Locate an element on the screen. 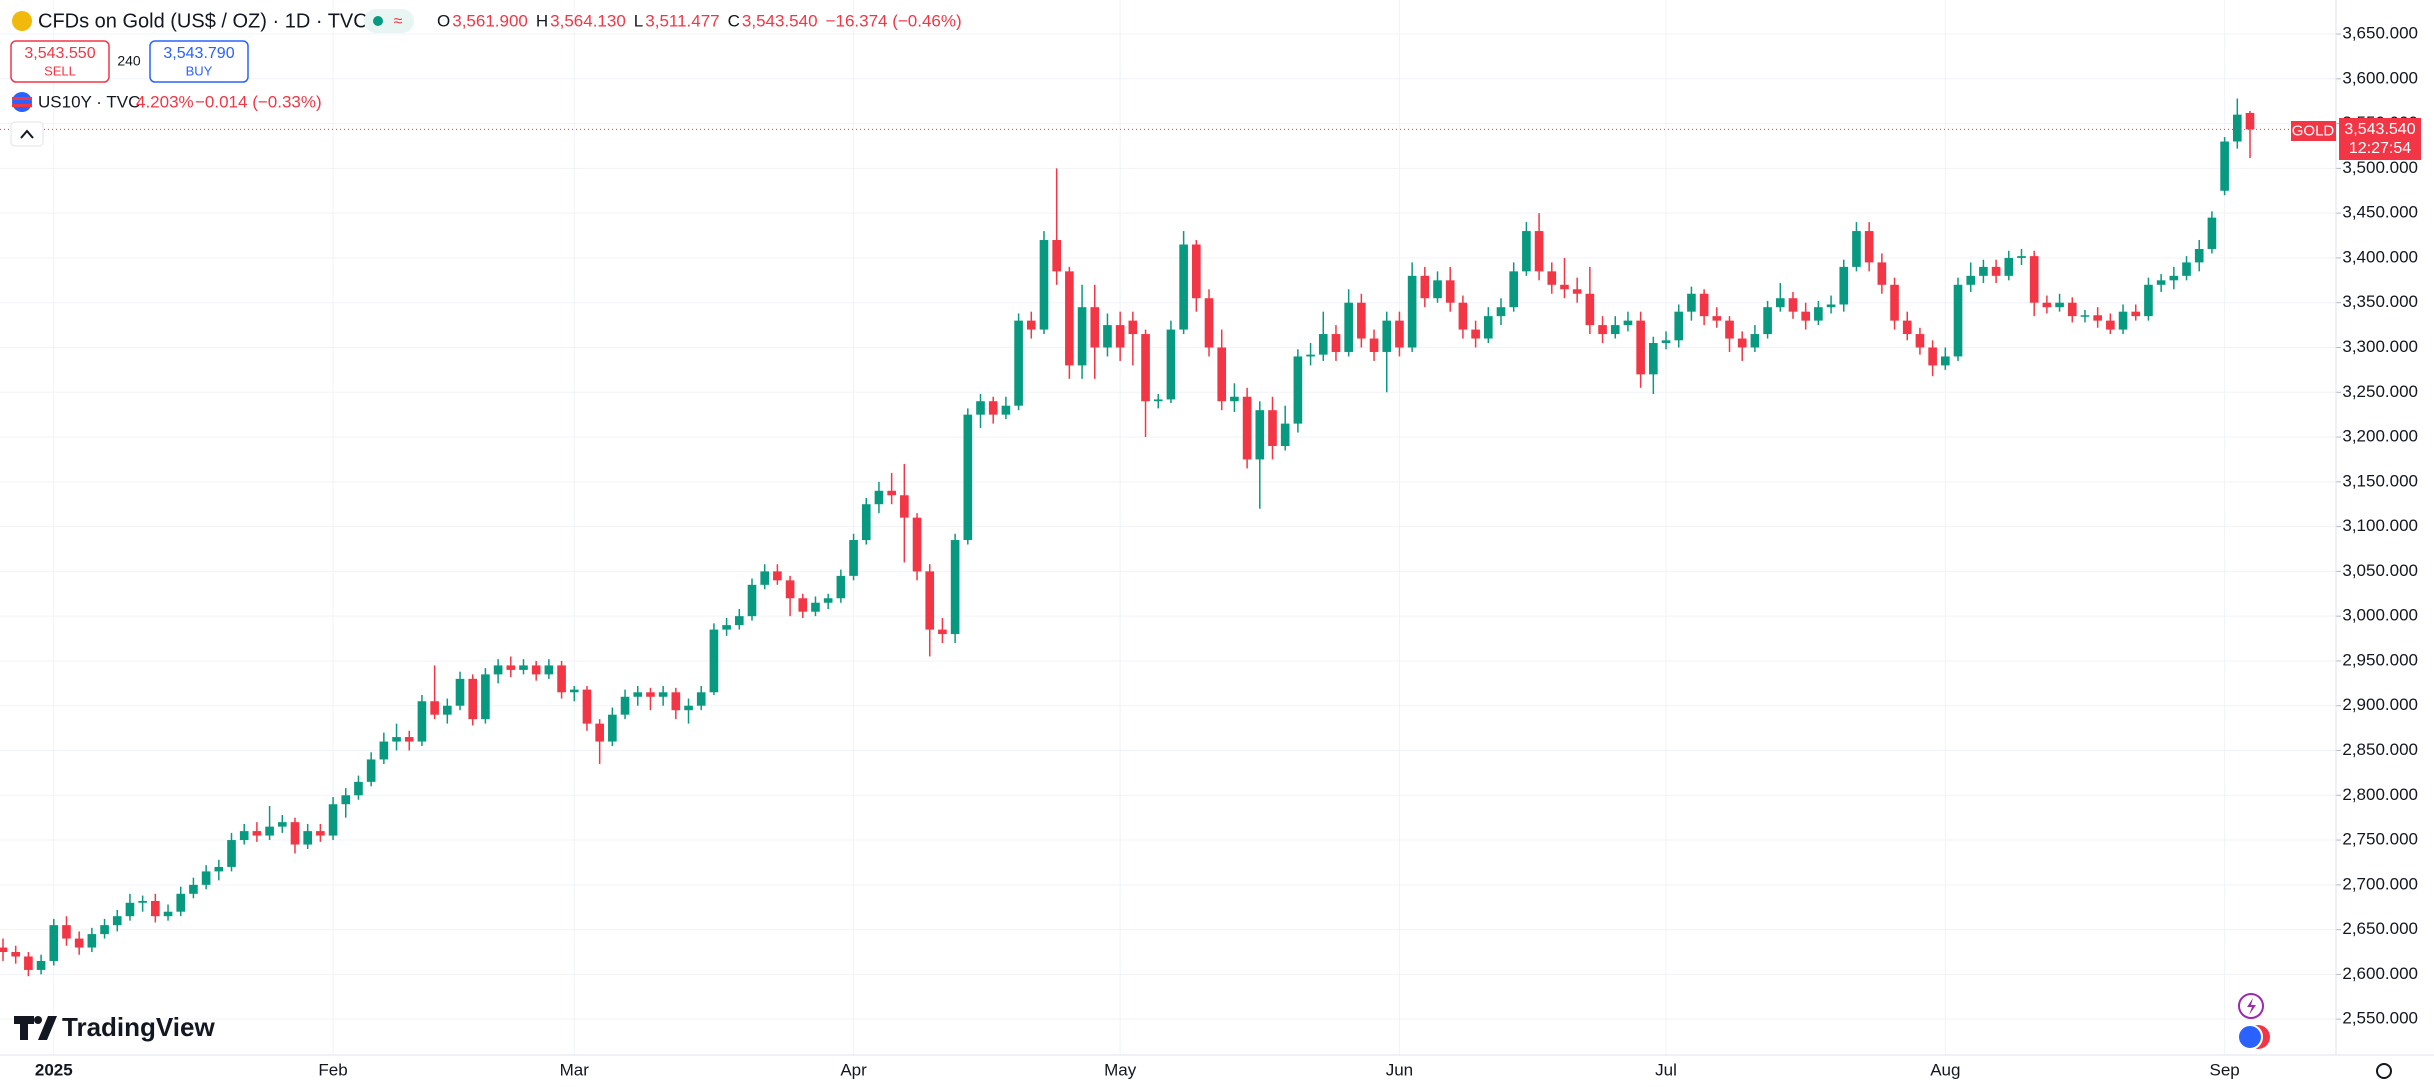 The image size is (2434, 1087). overlay-symbol: US10Y · TVC is located at coordinates (89, 101).